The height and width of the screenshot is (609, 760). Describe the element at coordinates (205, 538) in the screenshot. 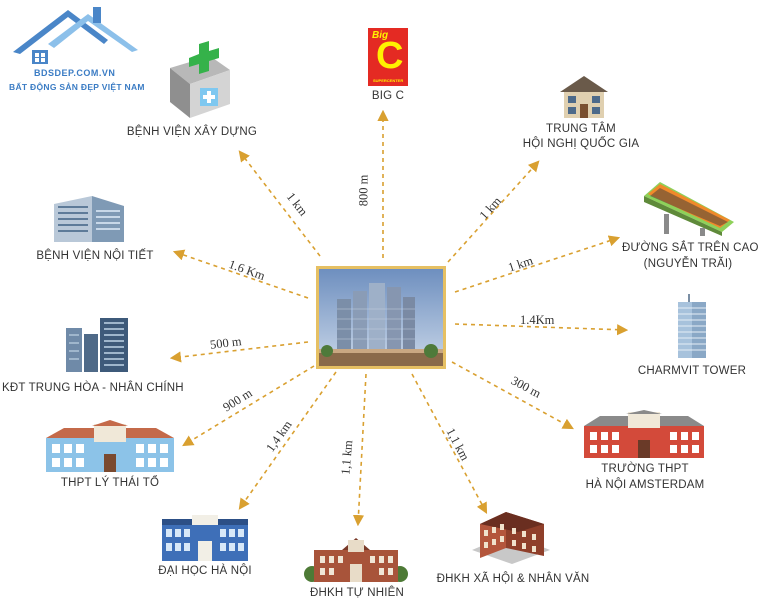

I see `university-icon` at that location.